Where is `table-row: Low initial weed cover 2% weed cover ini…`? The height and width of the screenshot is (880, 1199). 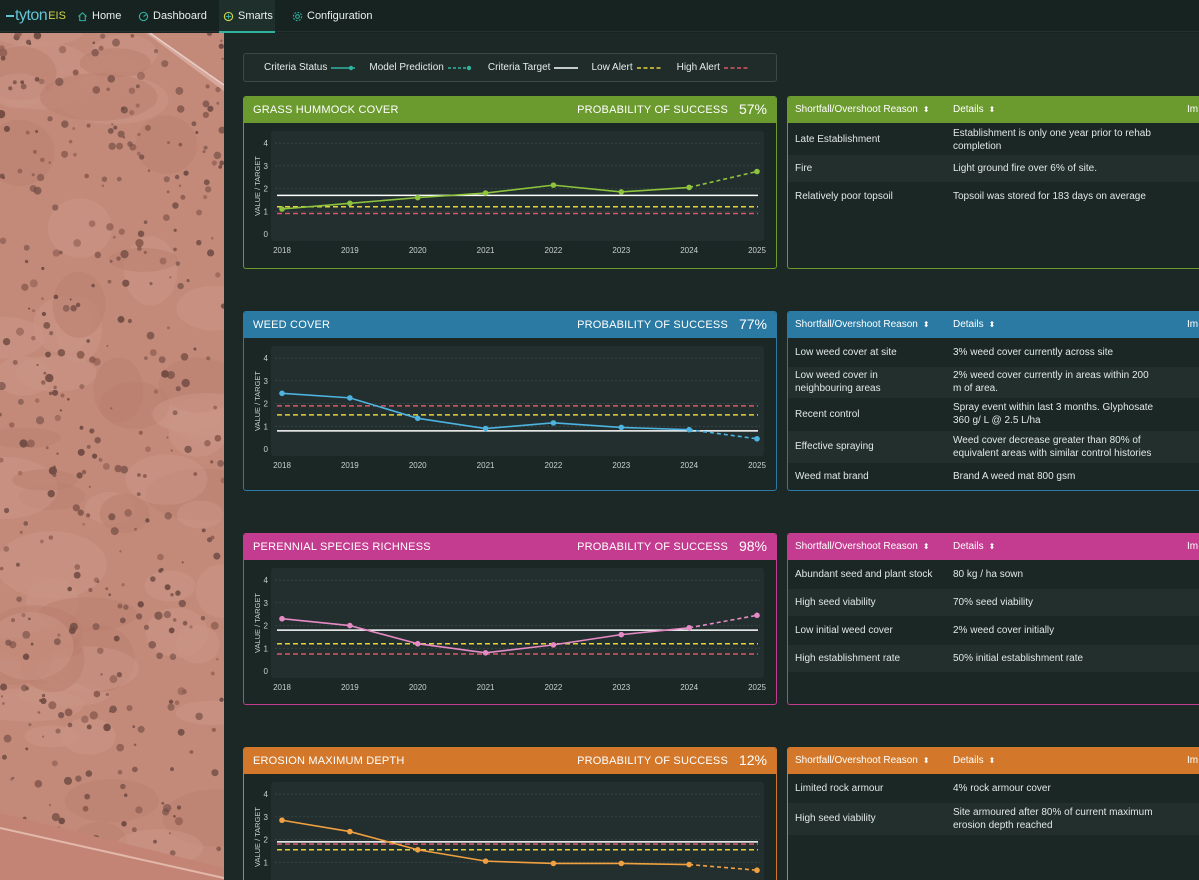
table-row: Low initial weed cover 2% weed cover ini… is located at coordinates (993, 630).